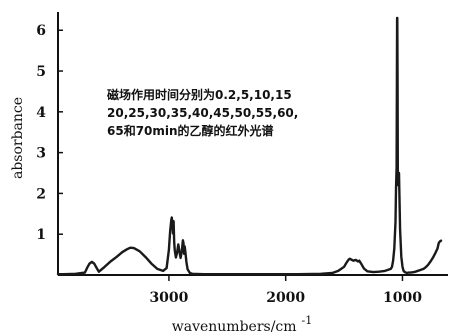  I want to click on y-tick-label: 1, so click(41, 235).